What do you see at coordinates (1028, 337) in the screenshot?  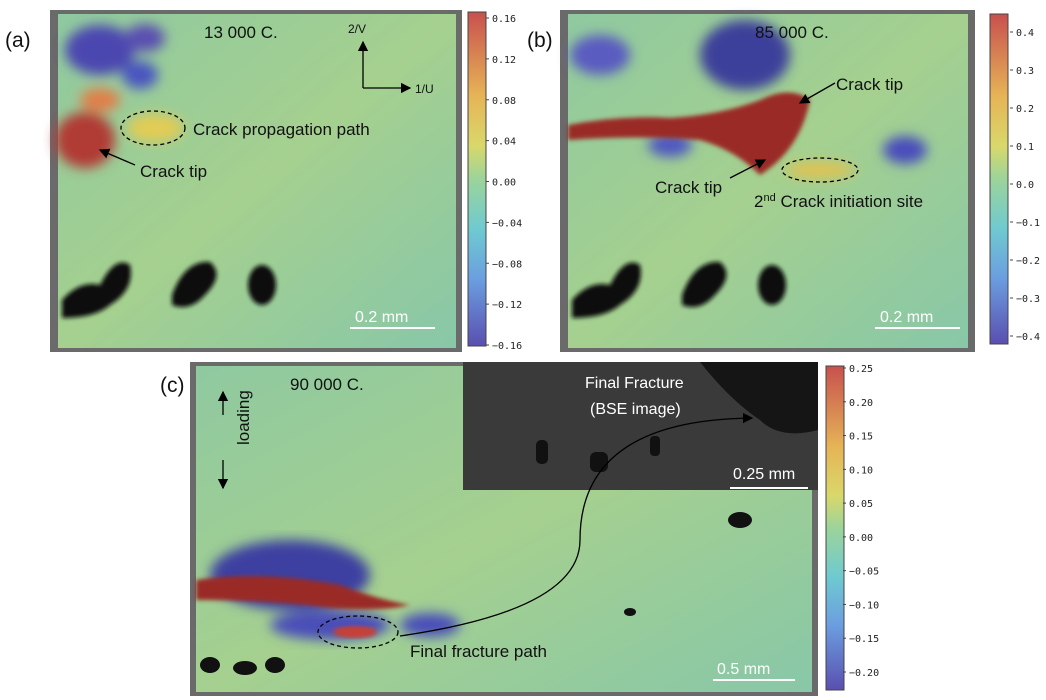 I see `colorbar-label: −0.4` at bounding box center [1028, 337].